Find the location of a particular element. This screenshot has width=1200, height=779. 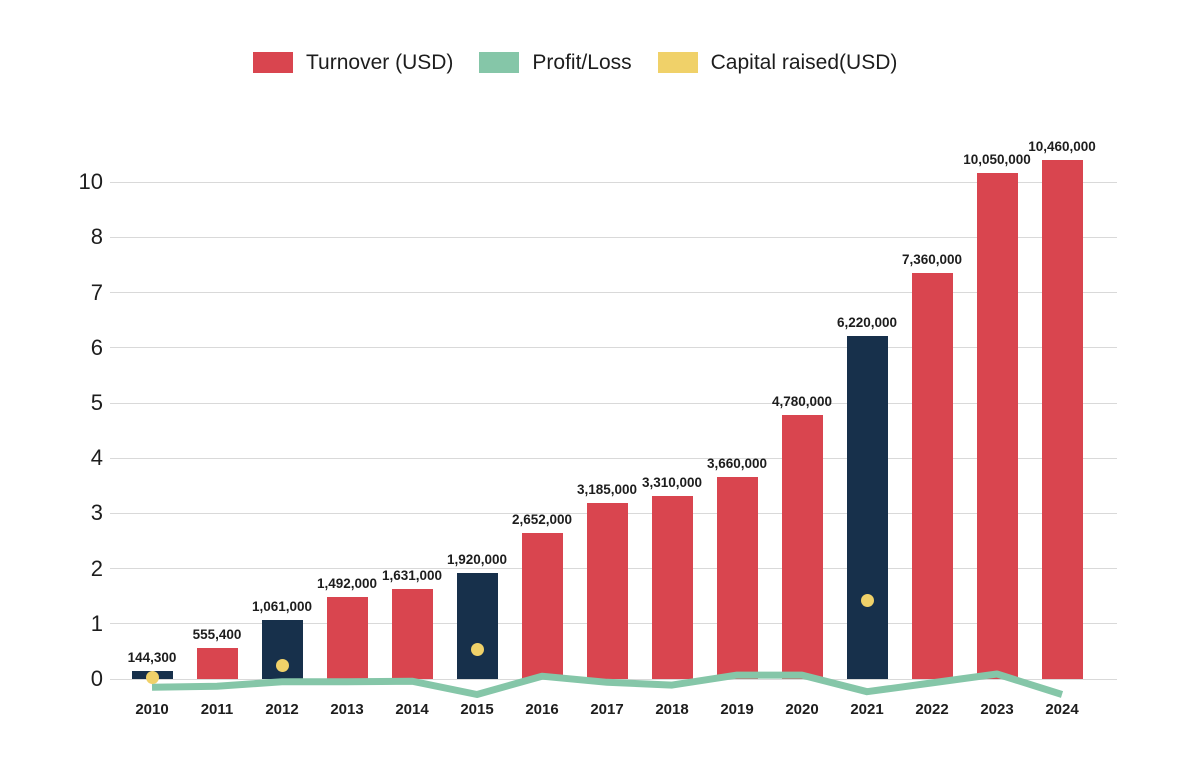

capital-raised-dot-2012 is located at coordinates (282, 666).